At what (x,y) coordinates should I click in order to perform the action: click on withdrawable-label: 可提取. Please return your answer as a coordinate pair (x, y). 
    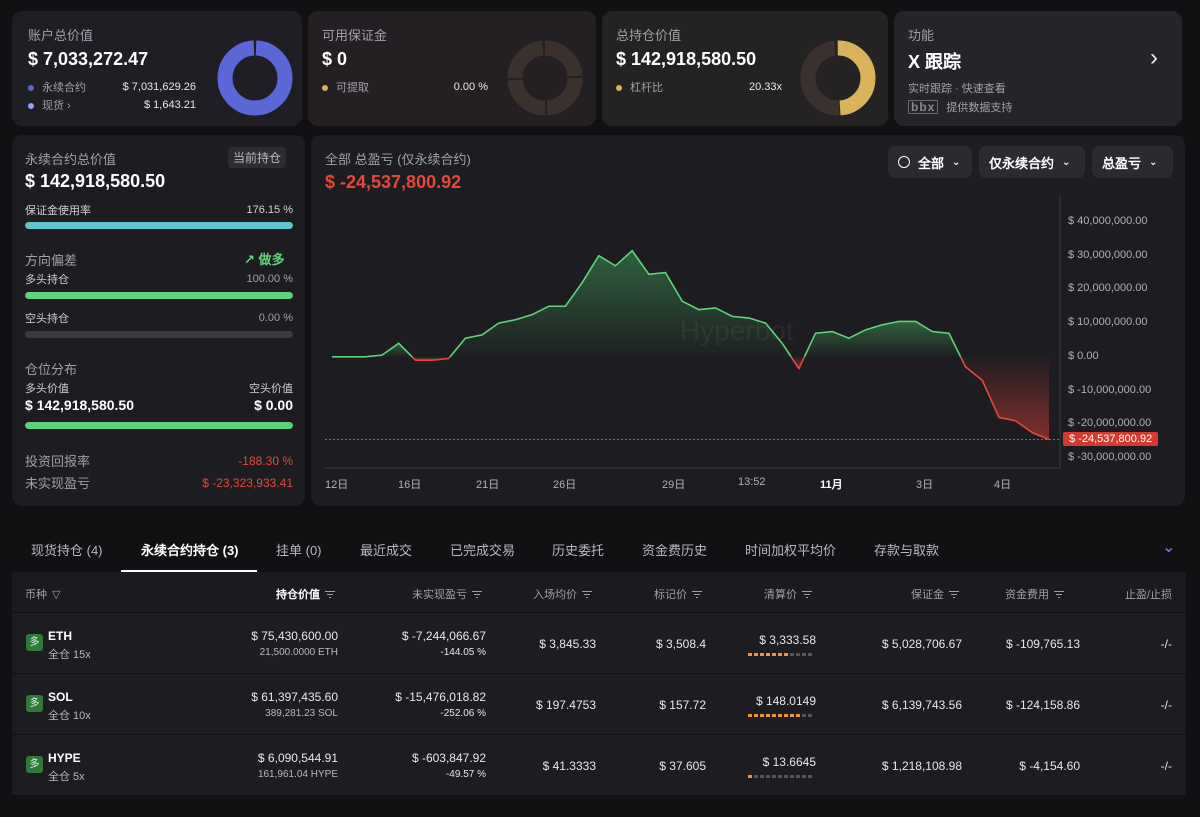
    Looking at the image, I should click on (352, 88).